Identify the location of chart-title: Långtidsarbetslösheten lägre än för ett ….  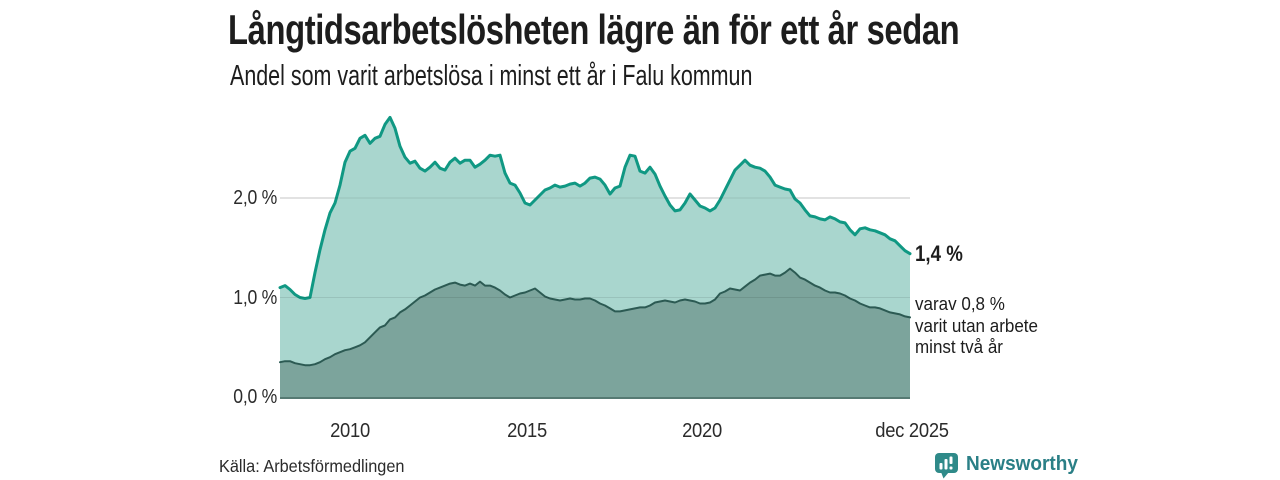
(594, 29).